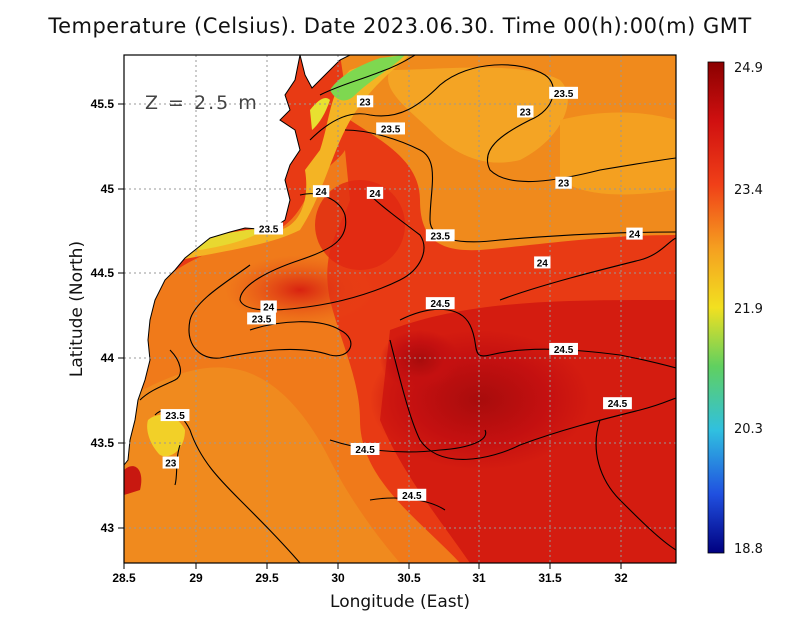  I want to click on x-tick-label: 31, so click(479, 578).